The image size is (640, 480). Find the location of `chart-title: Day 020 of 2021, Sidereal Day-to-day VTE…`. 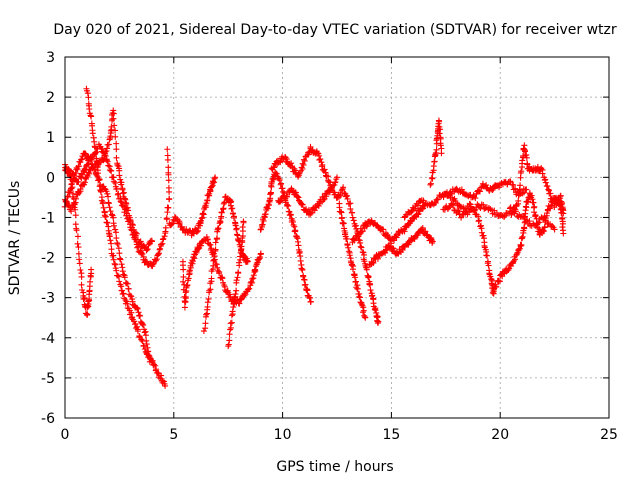

chart-title: Day 020 of 2021, Sidereal Day-to-day VTE… is located at coordinates (335, 30).